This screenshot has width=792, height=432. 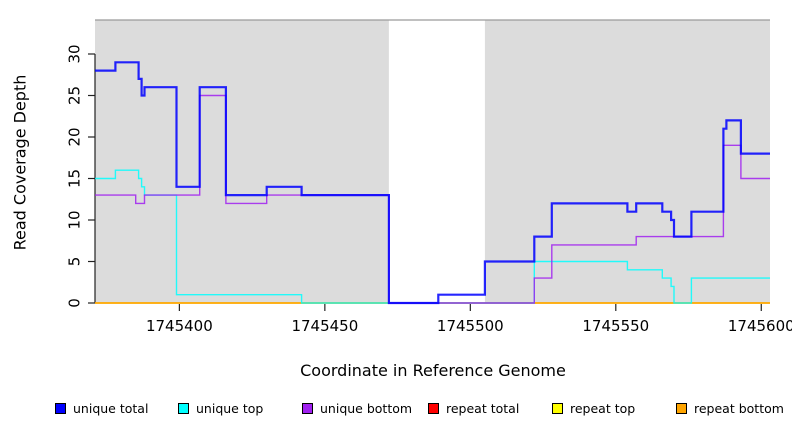 I want to click on x-axis-title: Coordinate in Reference Genome, so click(x=433, y=370).